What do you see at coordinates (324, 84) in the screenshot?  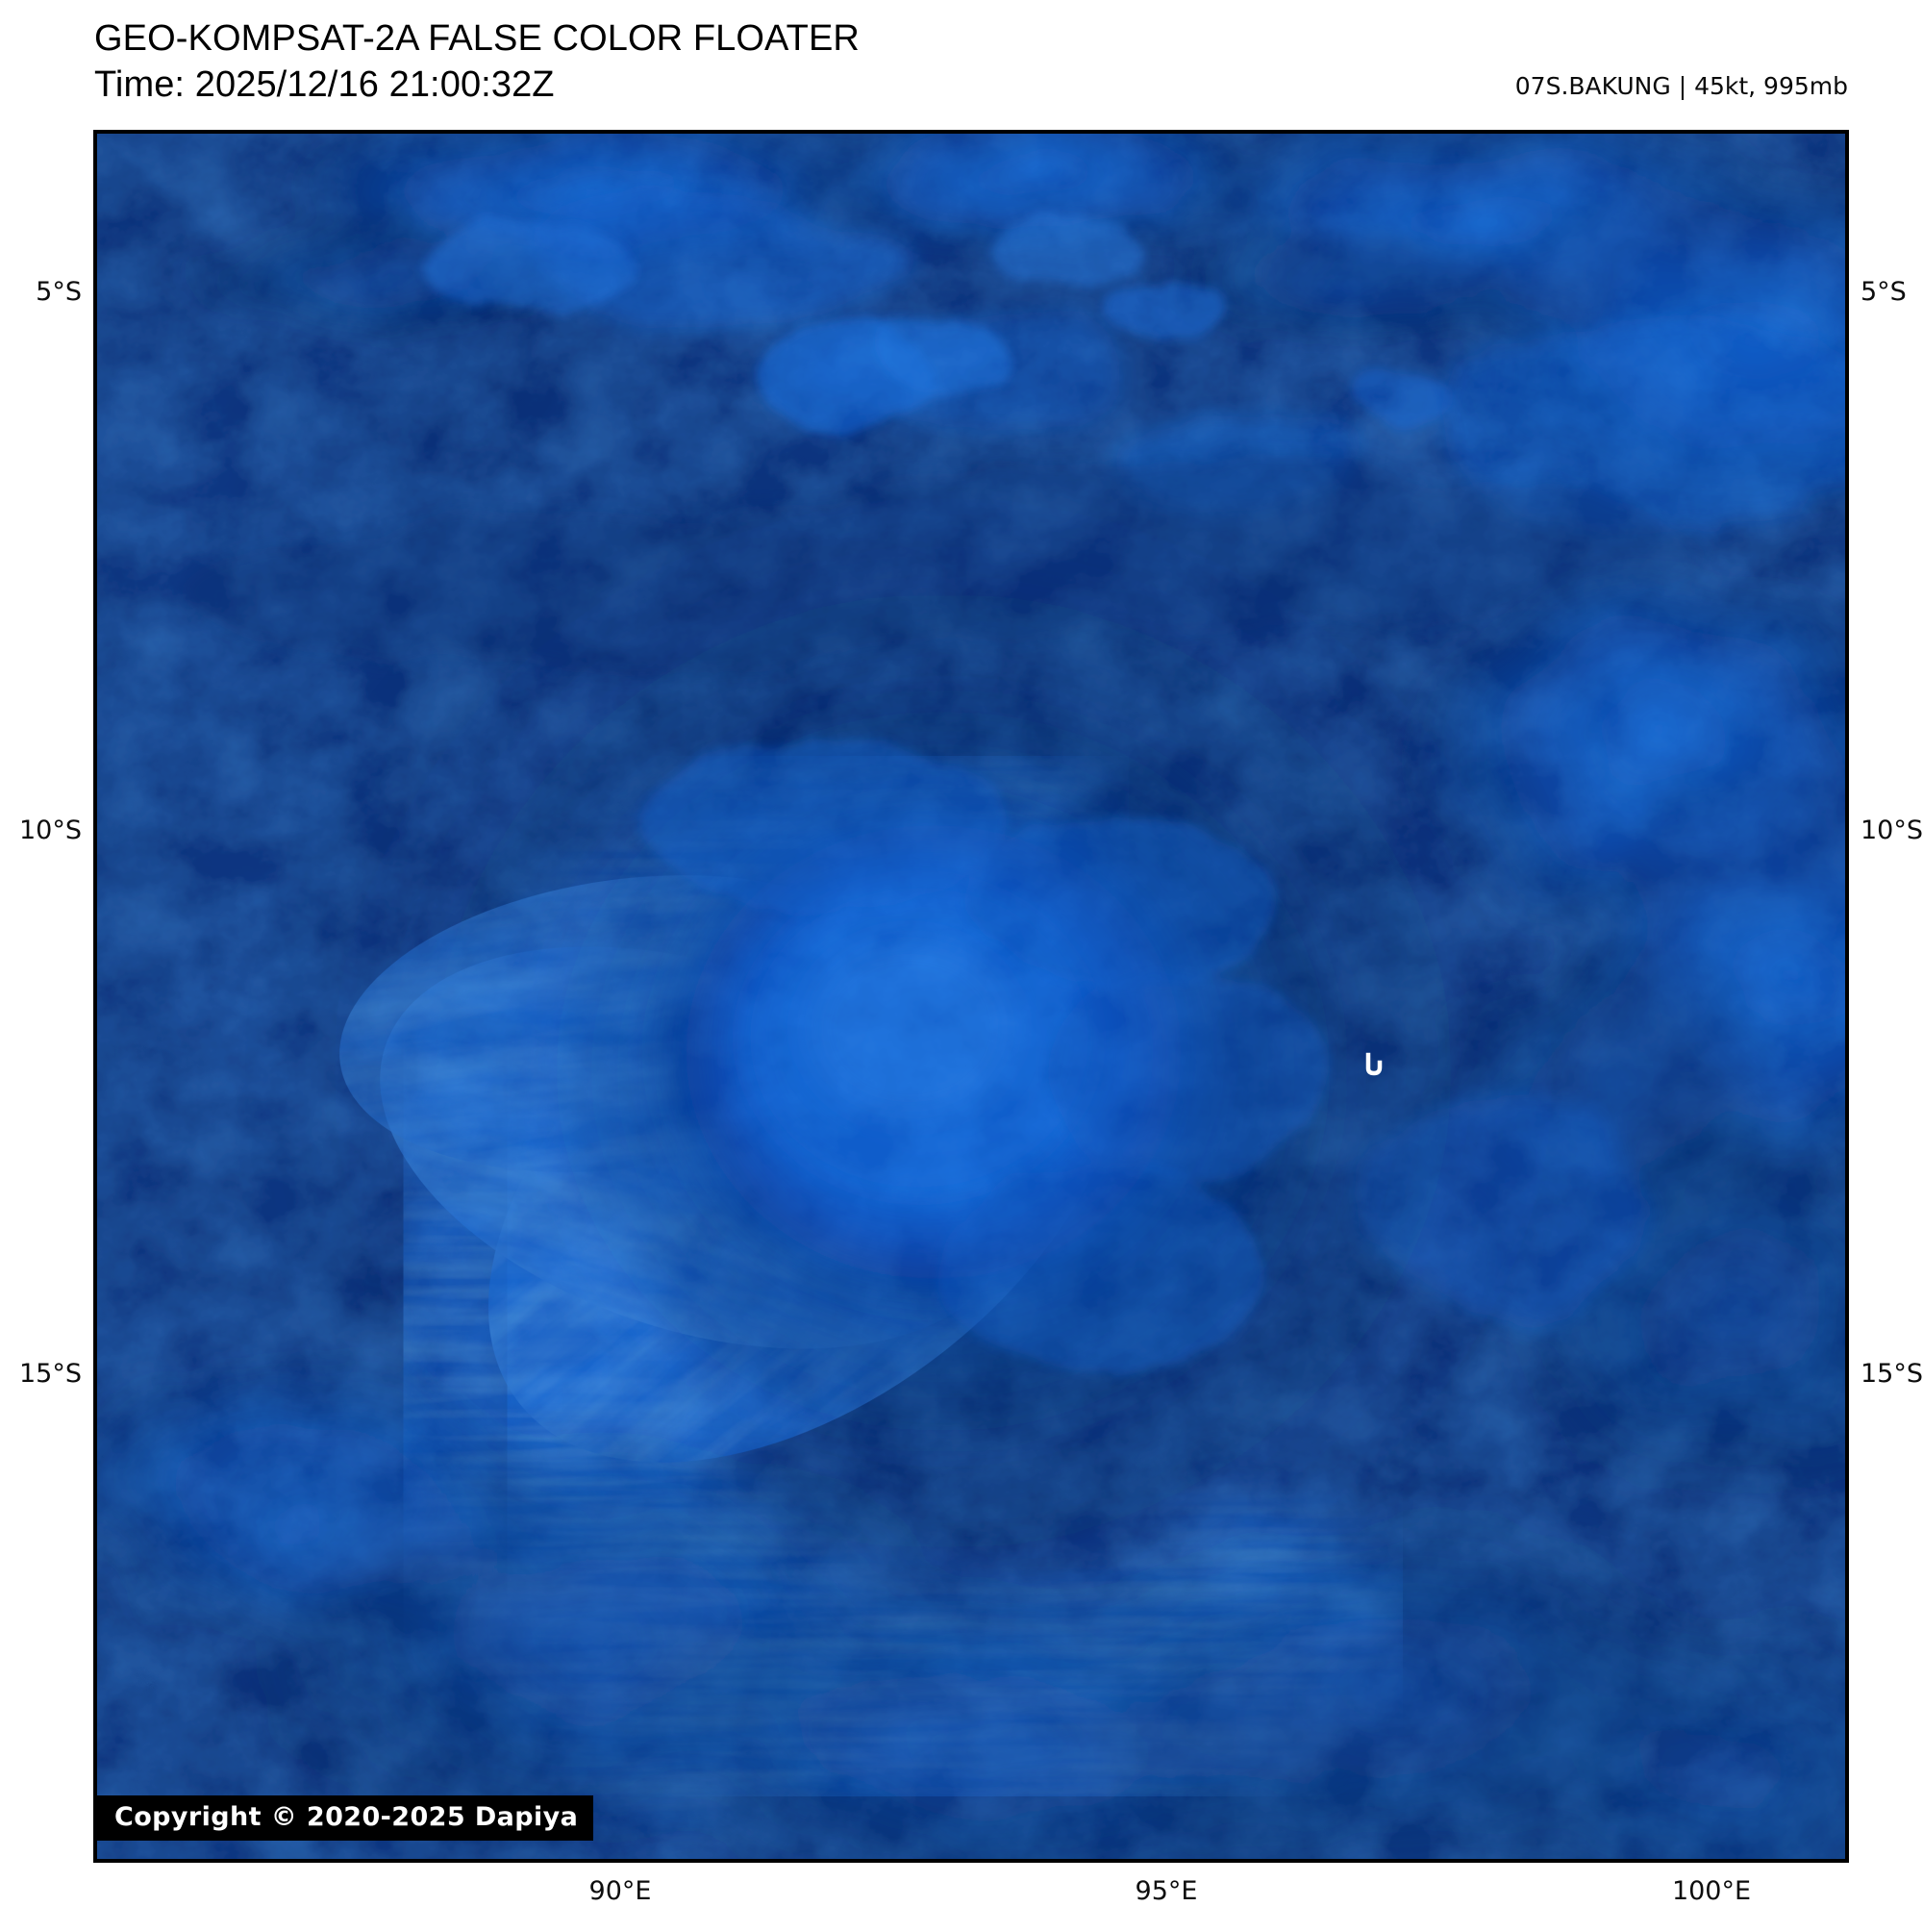 I see `timestamp-label: Time: 2025/12/16 21:00:32Z` at bounding box center [324, 84].